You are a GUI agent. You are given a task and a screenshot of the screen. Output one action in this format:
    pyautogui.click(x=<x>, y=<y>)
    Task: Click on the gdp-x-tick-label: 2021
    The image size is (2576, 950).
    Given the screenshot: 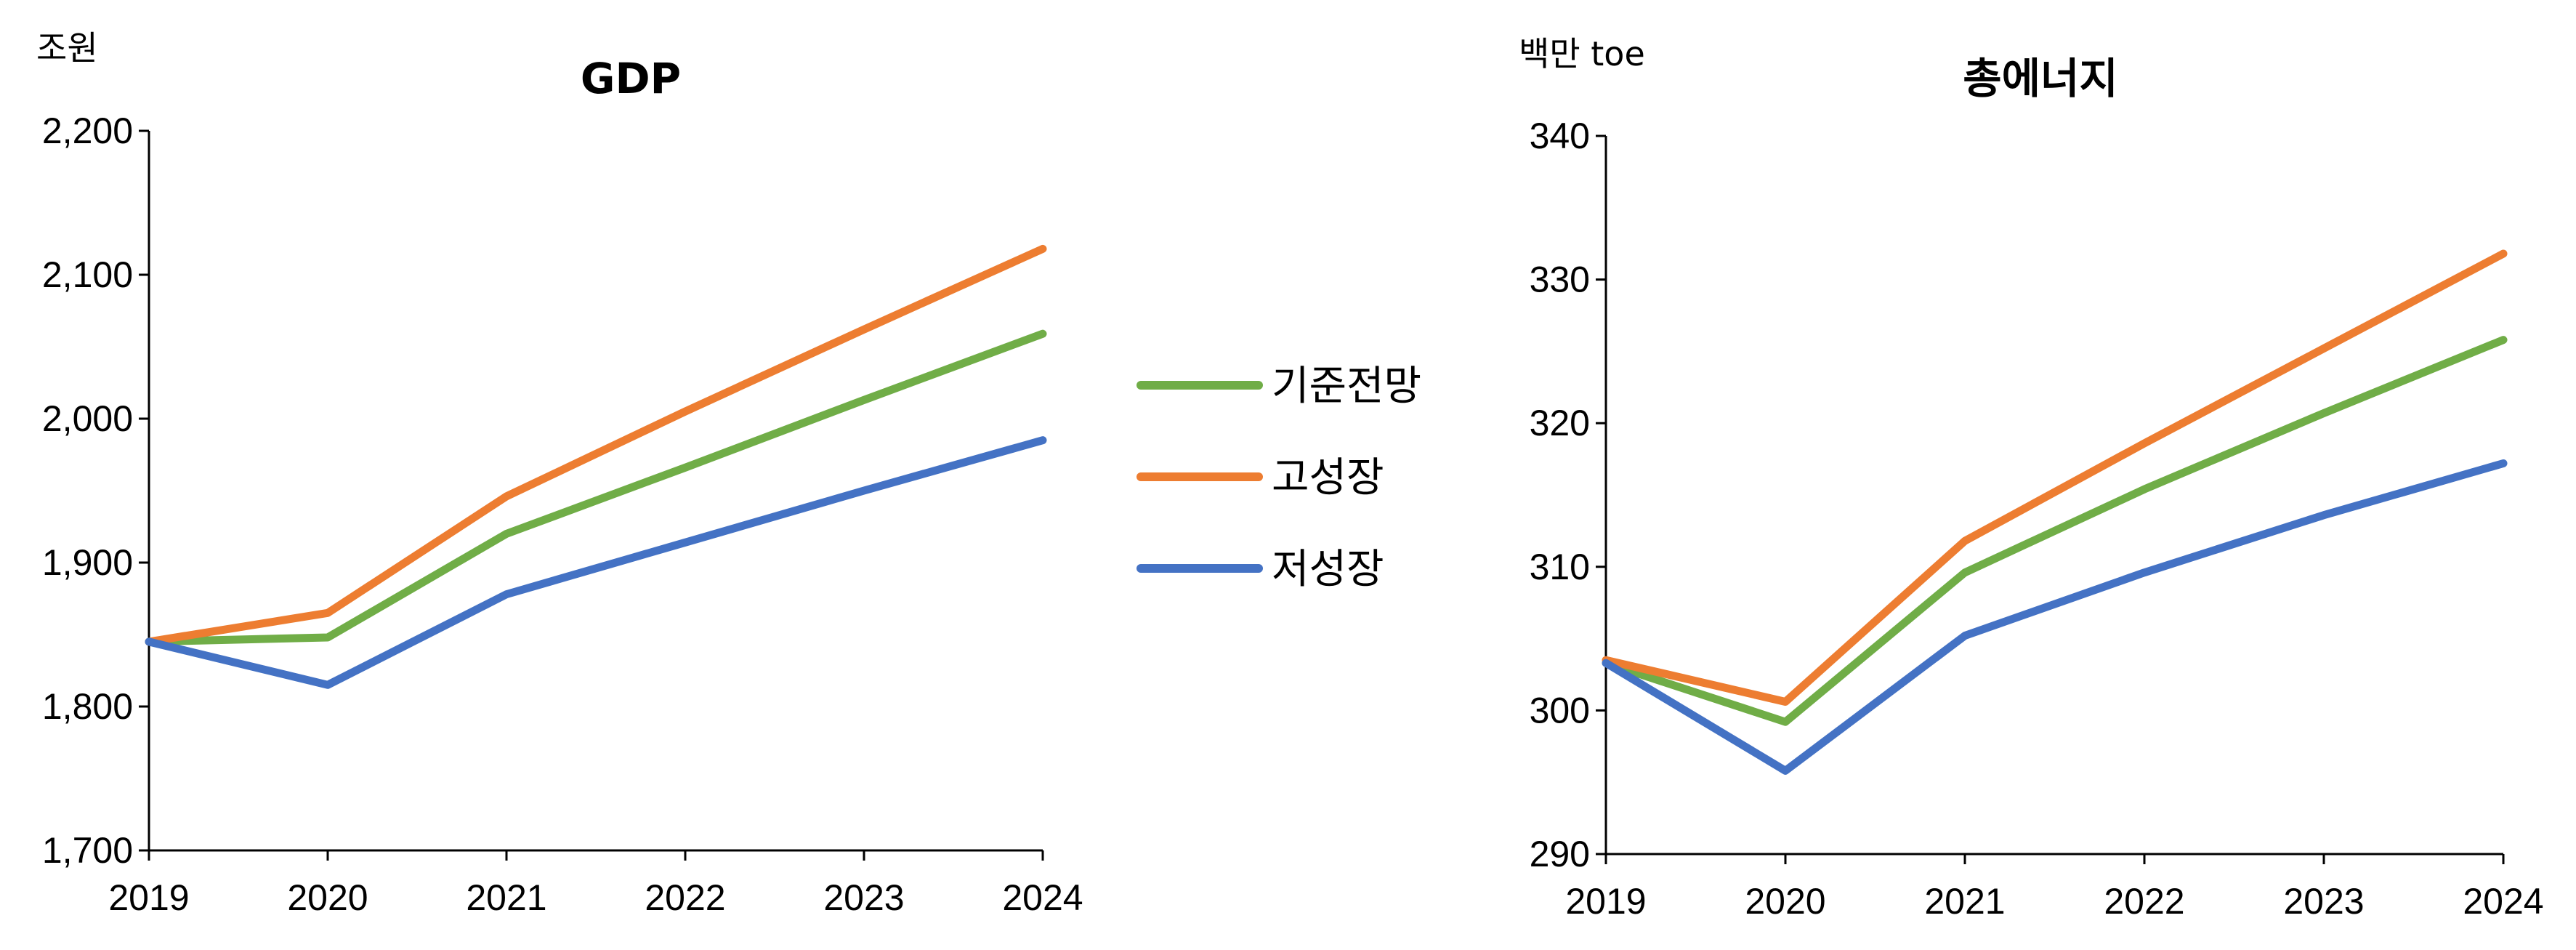 What is the action you would take?
    pyautogui.click(x=506, y=897)
    